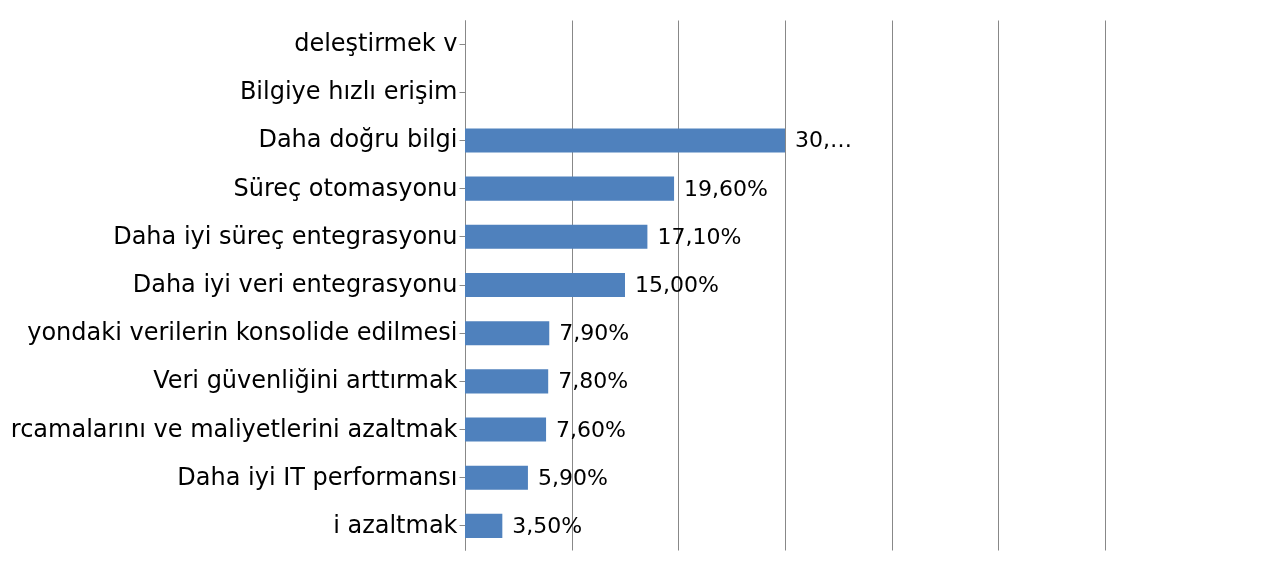  Describe the element at coordinates (395, 524) in the screenshot. I see `y-tick-label: i azaltmak` at that location.